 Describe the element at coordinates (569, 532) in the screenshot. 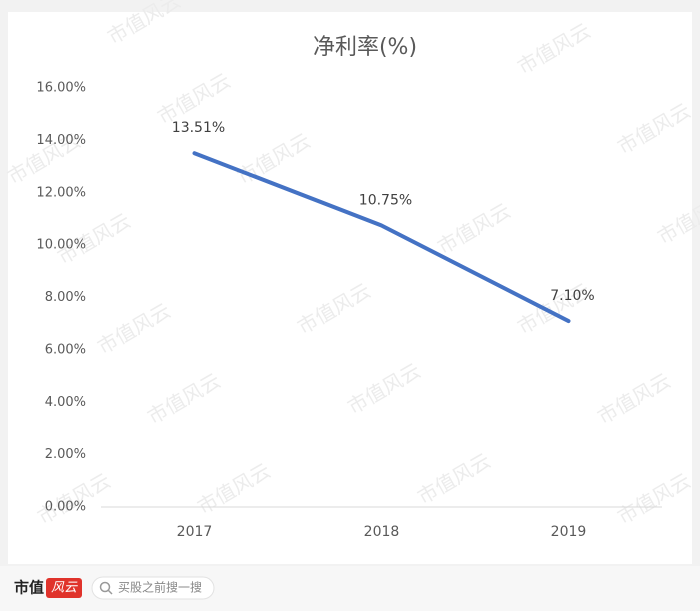

I see `x-tick-label: 2019` at that location.